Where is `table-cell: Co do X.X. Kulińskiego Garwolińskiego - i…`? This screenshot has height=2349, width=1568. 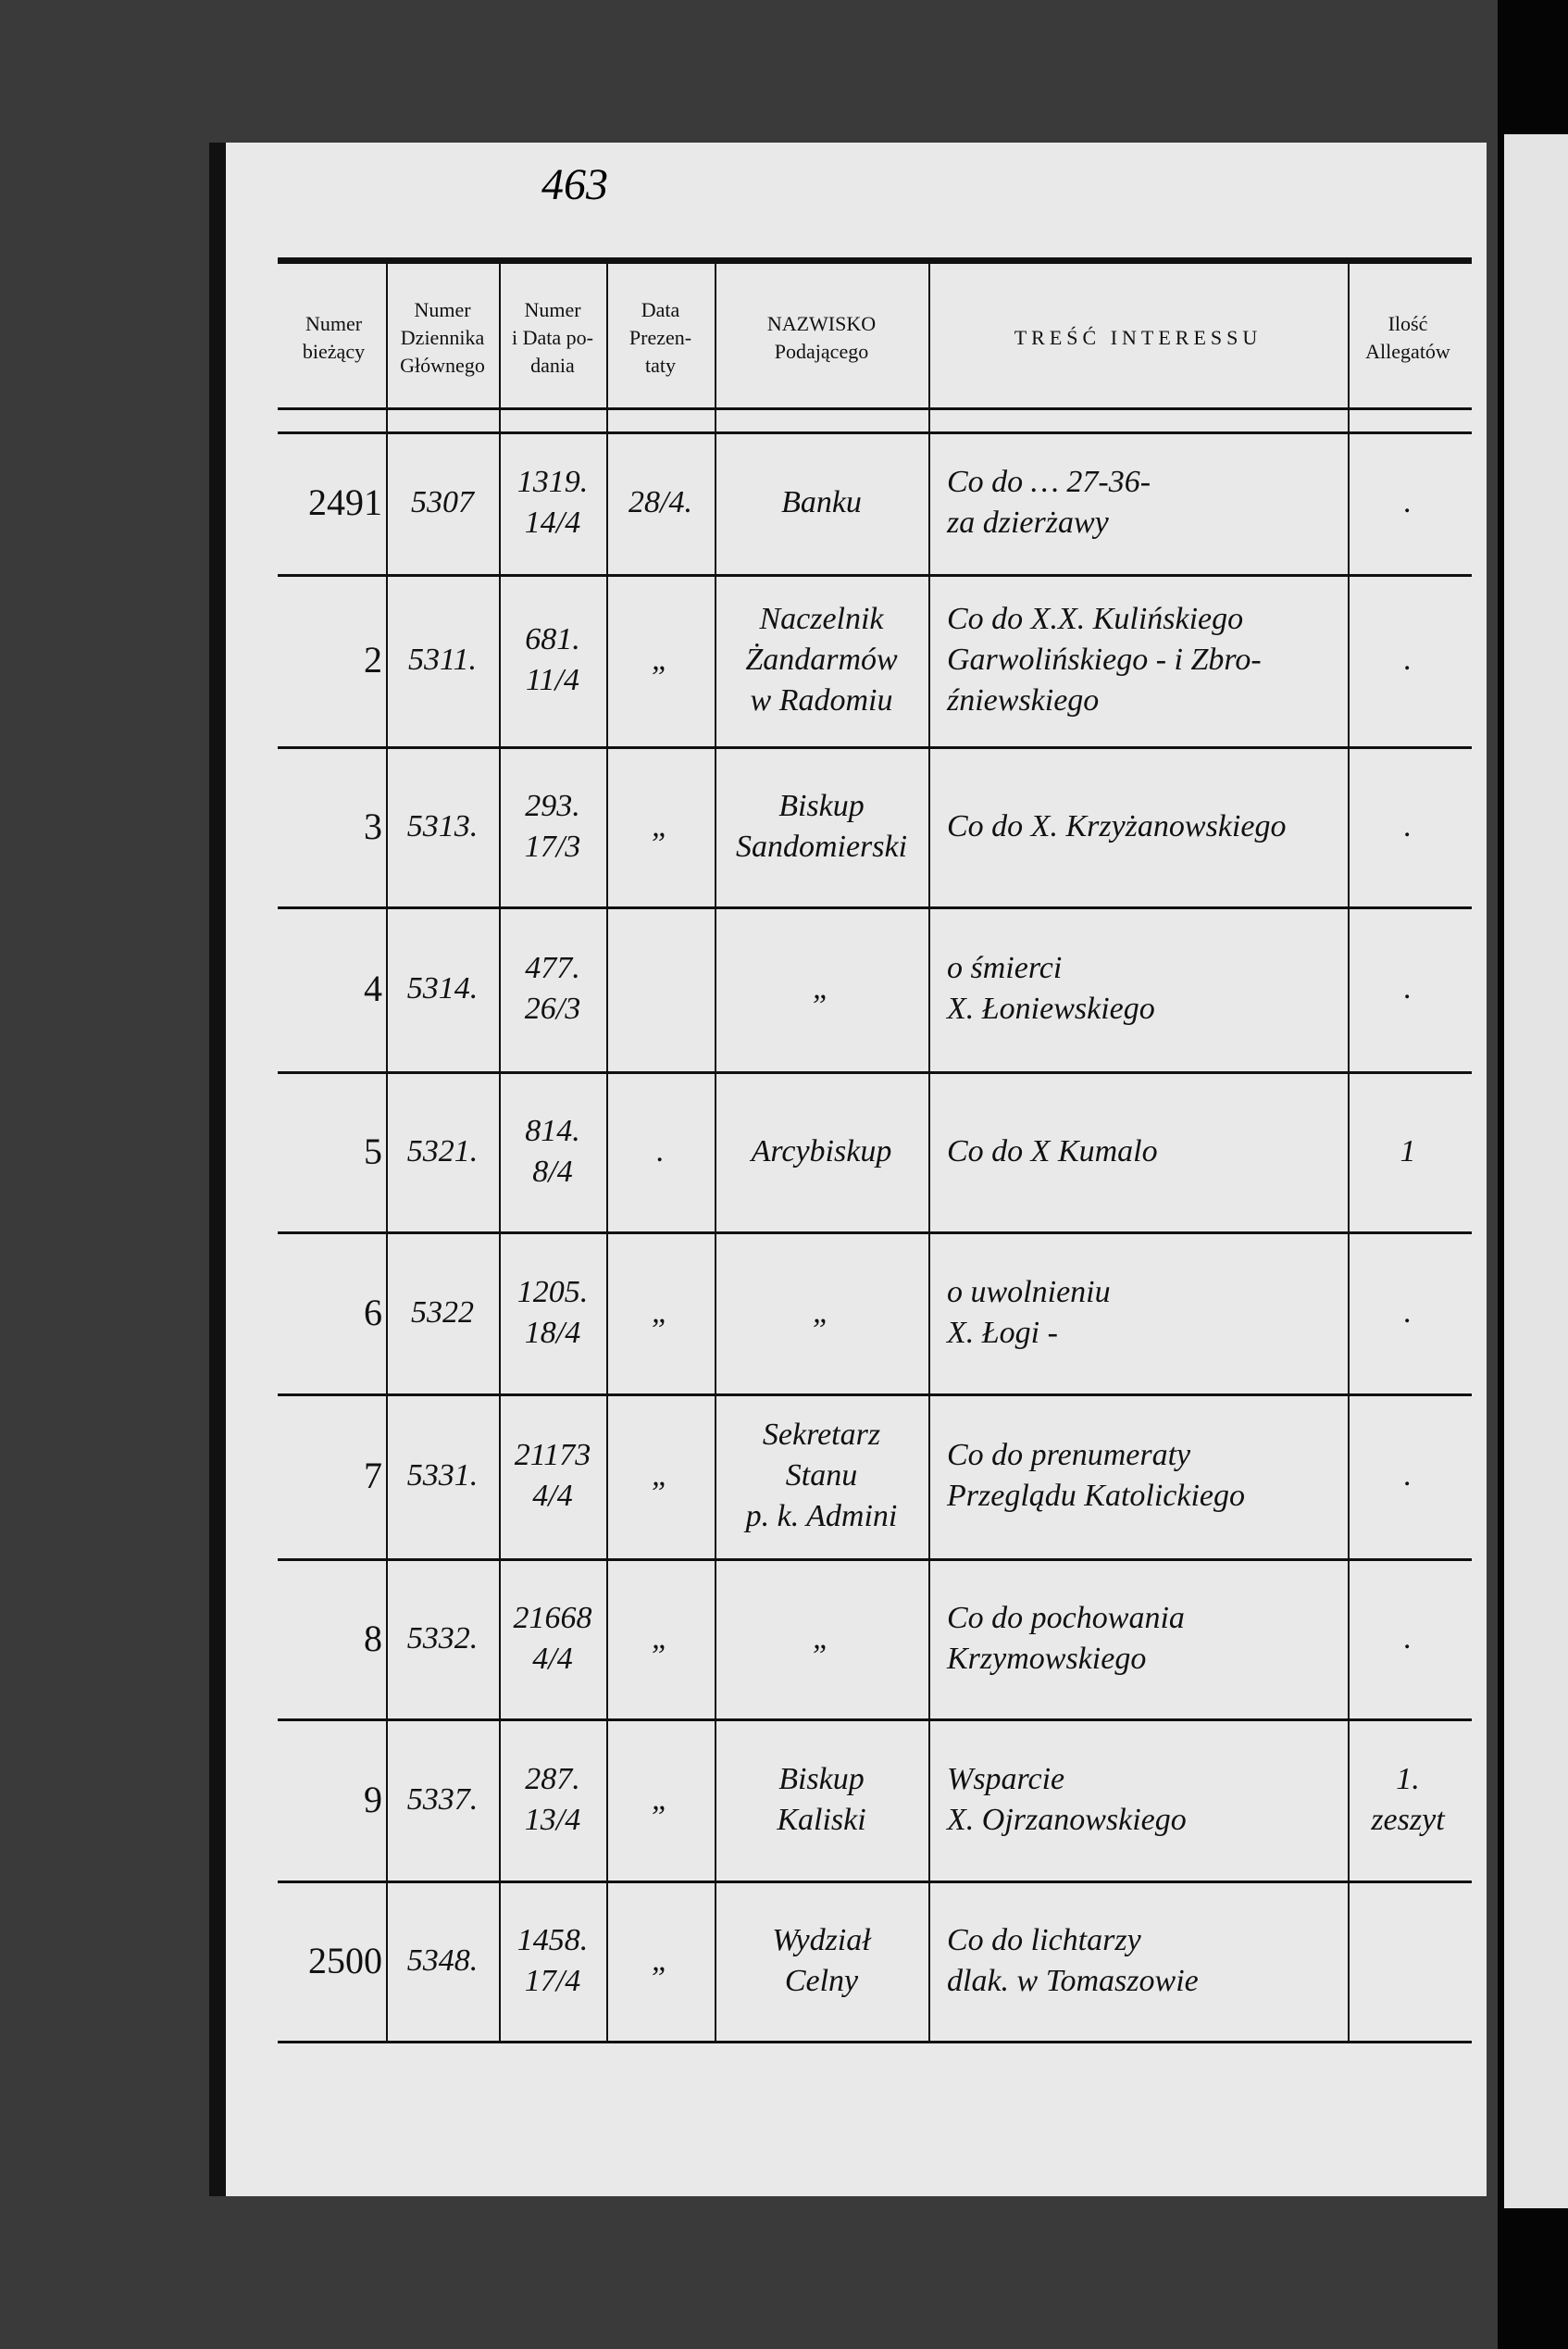 table-cell: Co do X.X. Kulińskiego Garwolińskiego - i… is located at coordinates (1138, 660).